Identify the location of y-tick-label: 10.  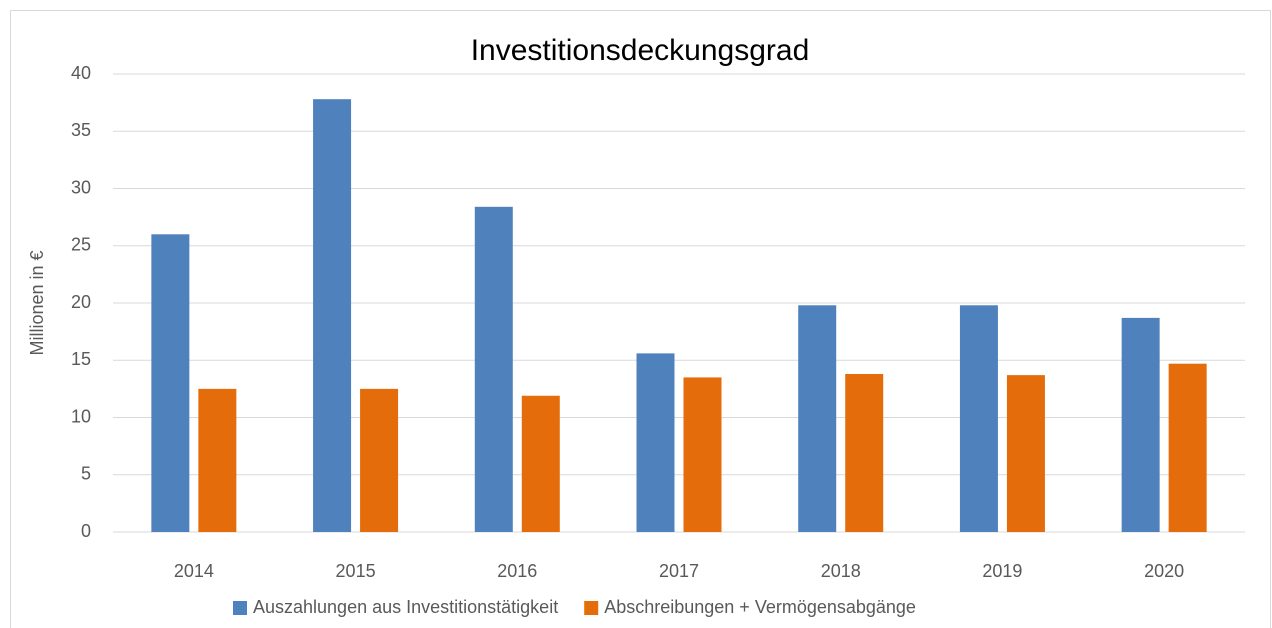
(81, 416).